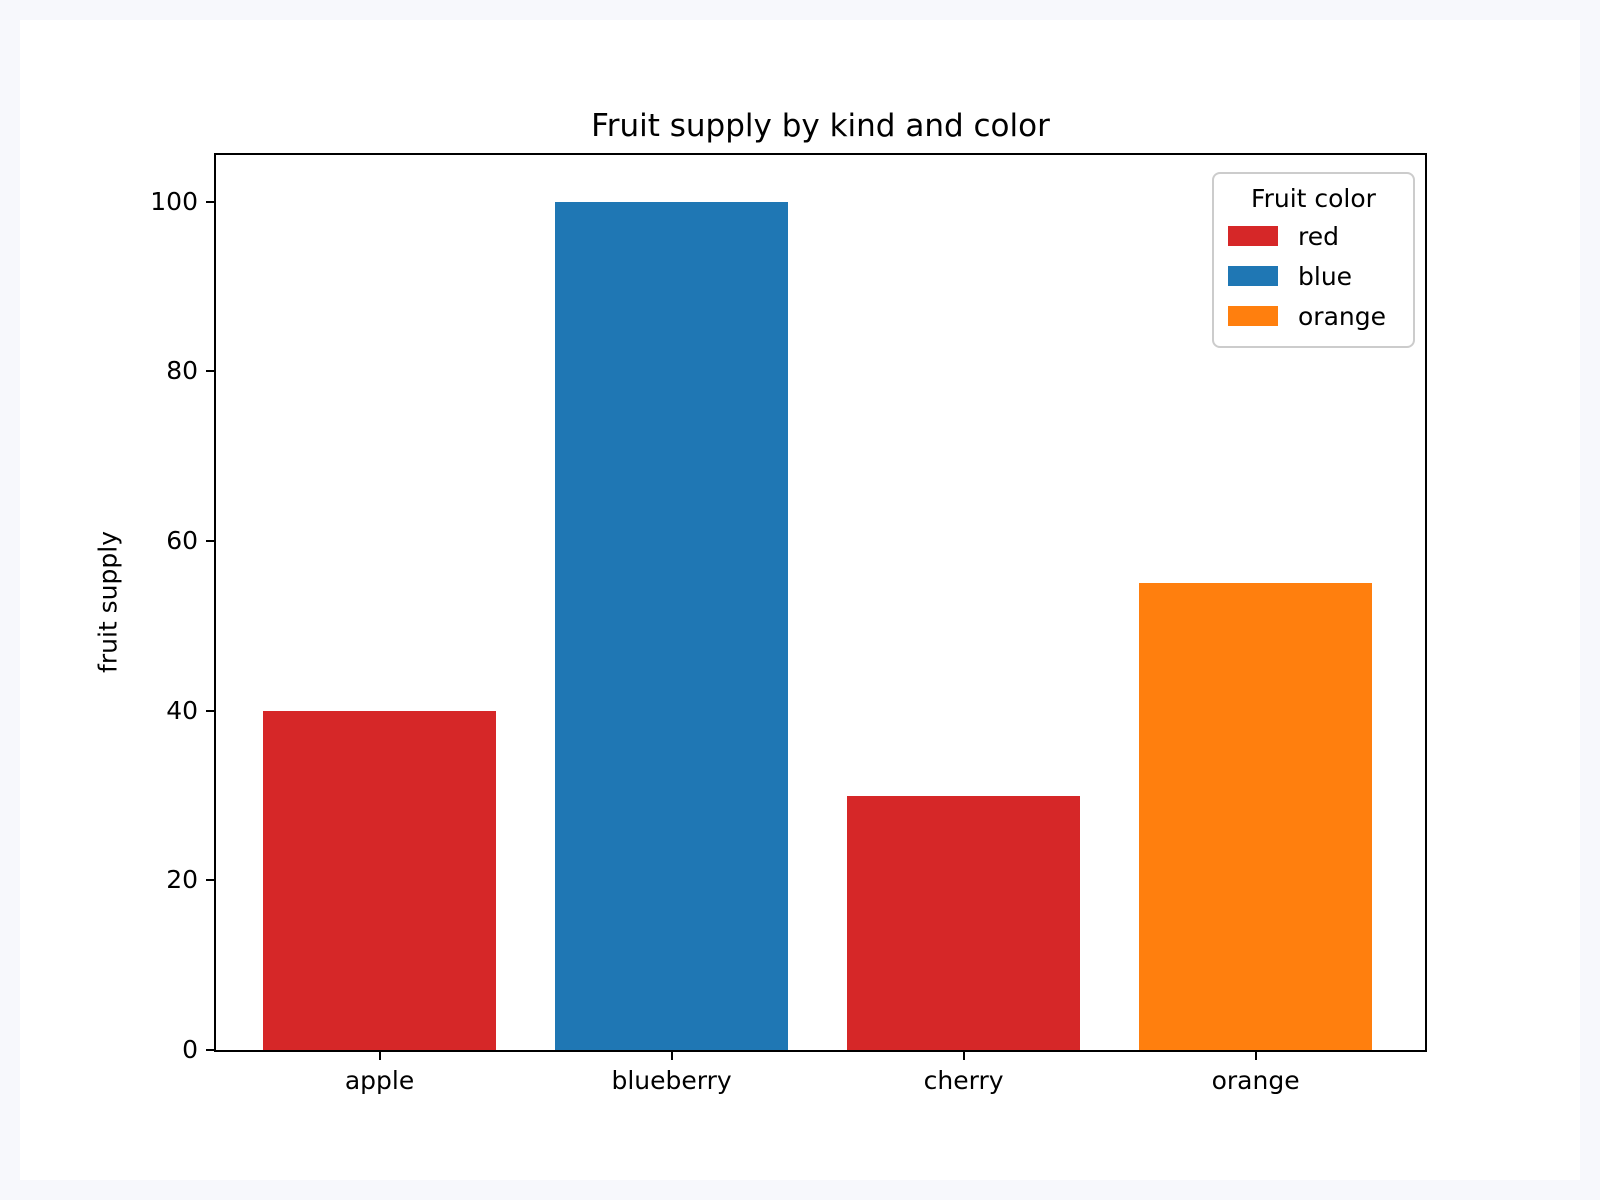 This screenshot has width=1600, height=1200. I want to click on y-tick-label-40: 40, so click(182, 710).